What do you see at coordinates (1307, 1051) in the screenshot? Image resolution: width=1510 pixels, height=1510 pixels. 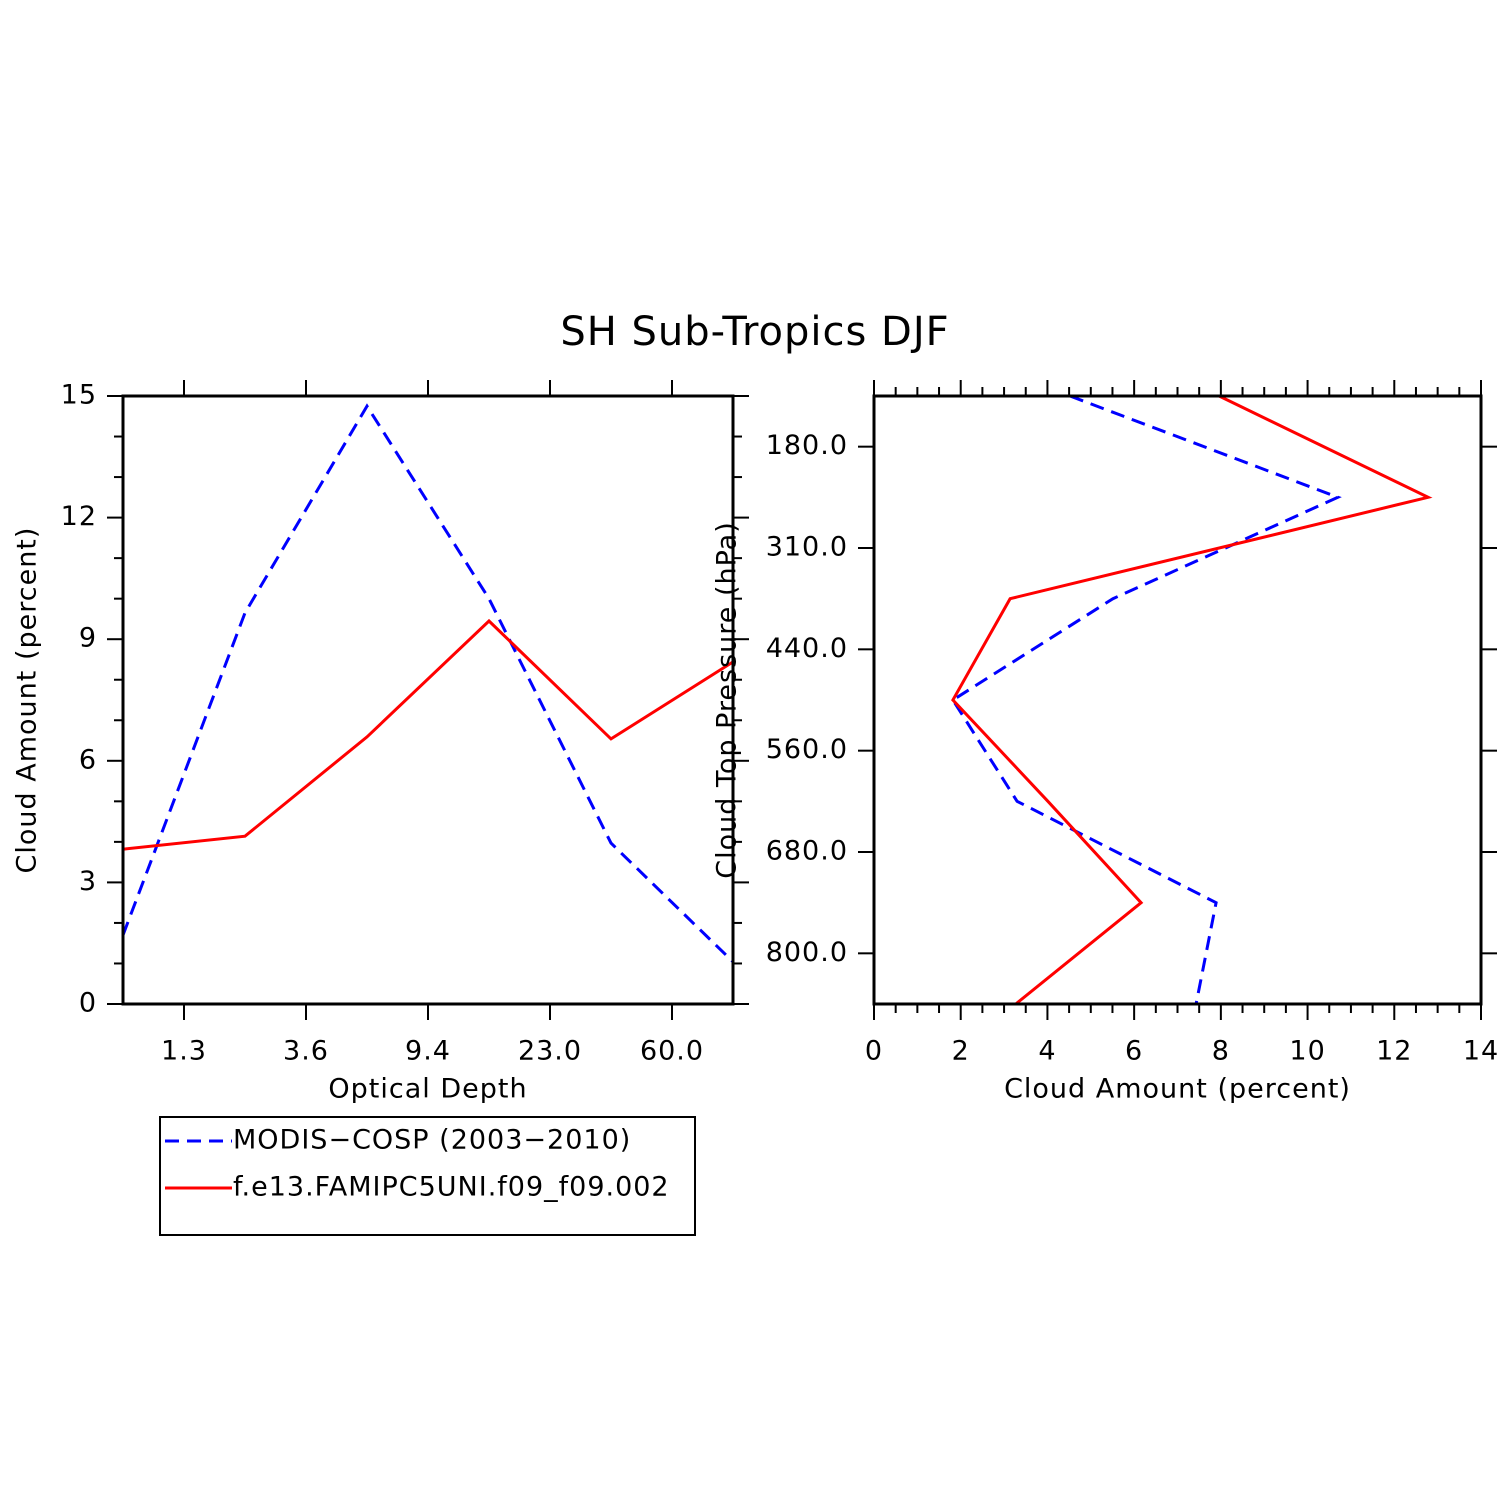 I see `x-tick-label: 10` at bounding box center [1307, 1051].